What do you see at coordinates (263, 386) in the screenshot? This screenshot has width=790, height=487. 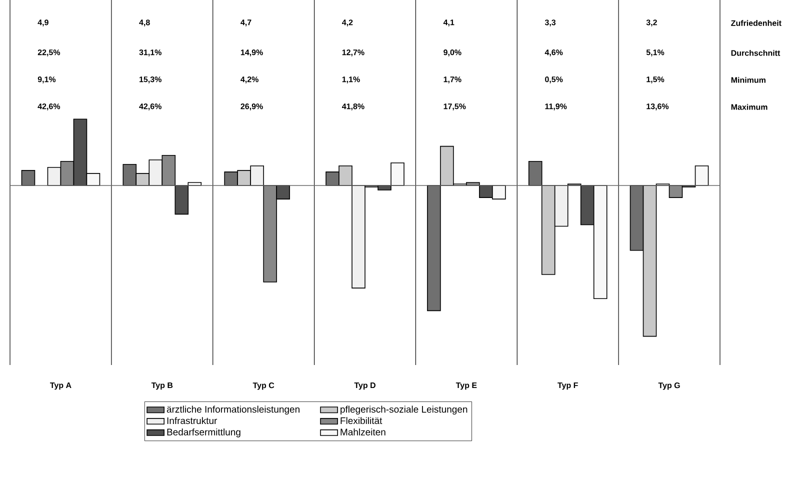 I see `x-tick-label: Typ C` at bounding box center [263, 386].